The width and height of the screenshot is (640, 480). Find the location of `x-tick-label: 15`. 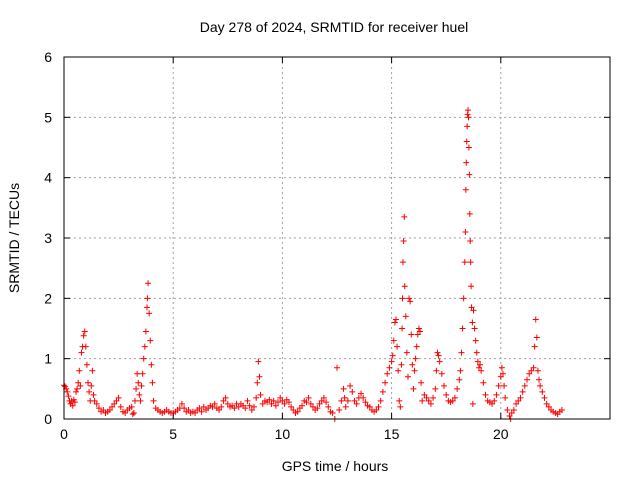

x-tick-label: 15 is located at coordinates (392, 434).